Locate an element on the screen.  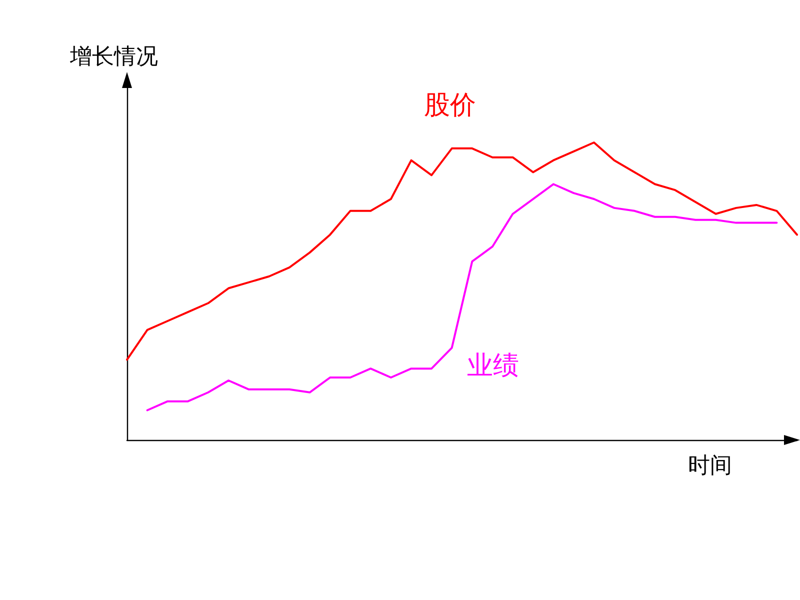
series-label: 业绩 is located at coordinates (492, 365).